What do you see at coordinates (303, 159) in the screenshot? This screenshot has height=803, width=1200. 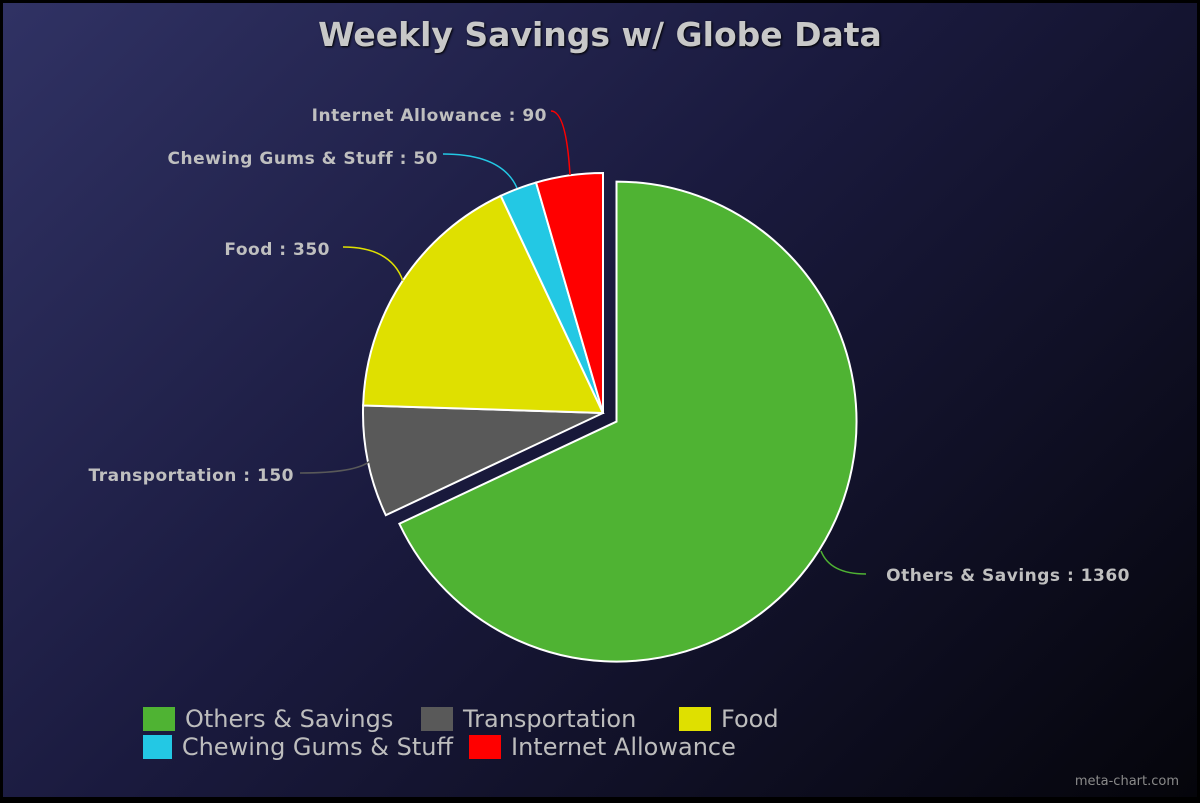 I see `data-label-chewing-gums-stuff: Chewing Gums & Stuff : 50` at bounding box center [303, 159].